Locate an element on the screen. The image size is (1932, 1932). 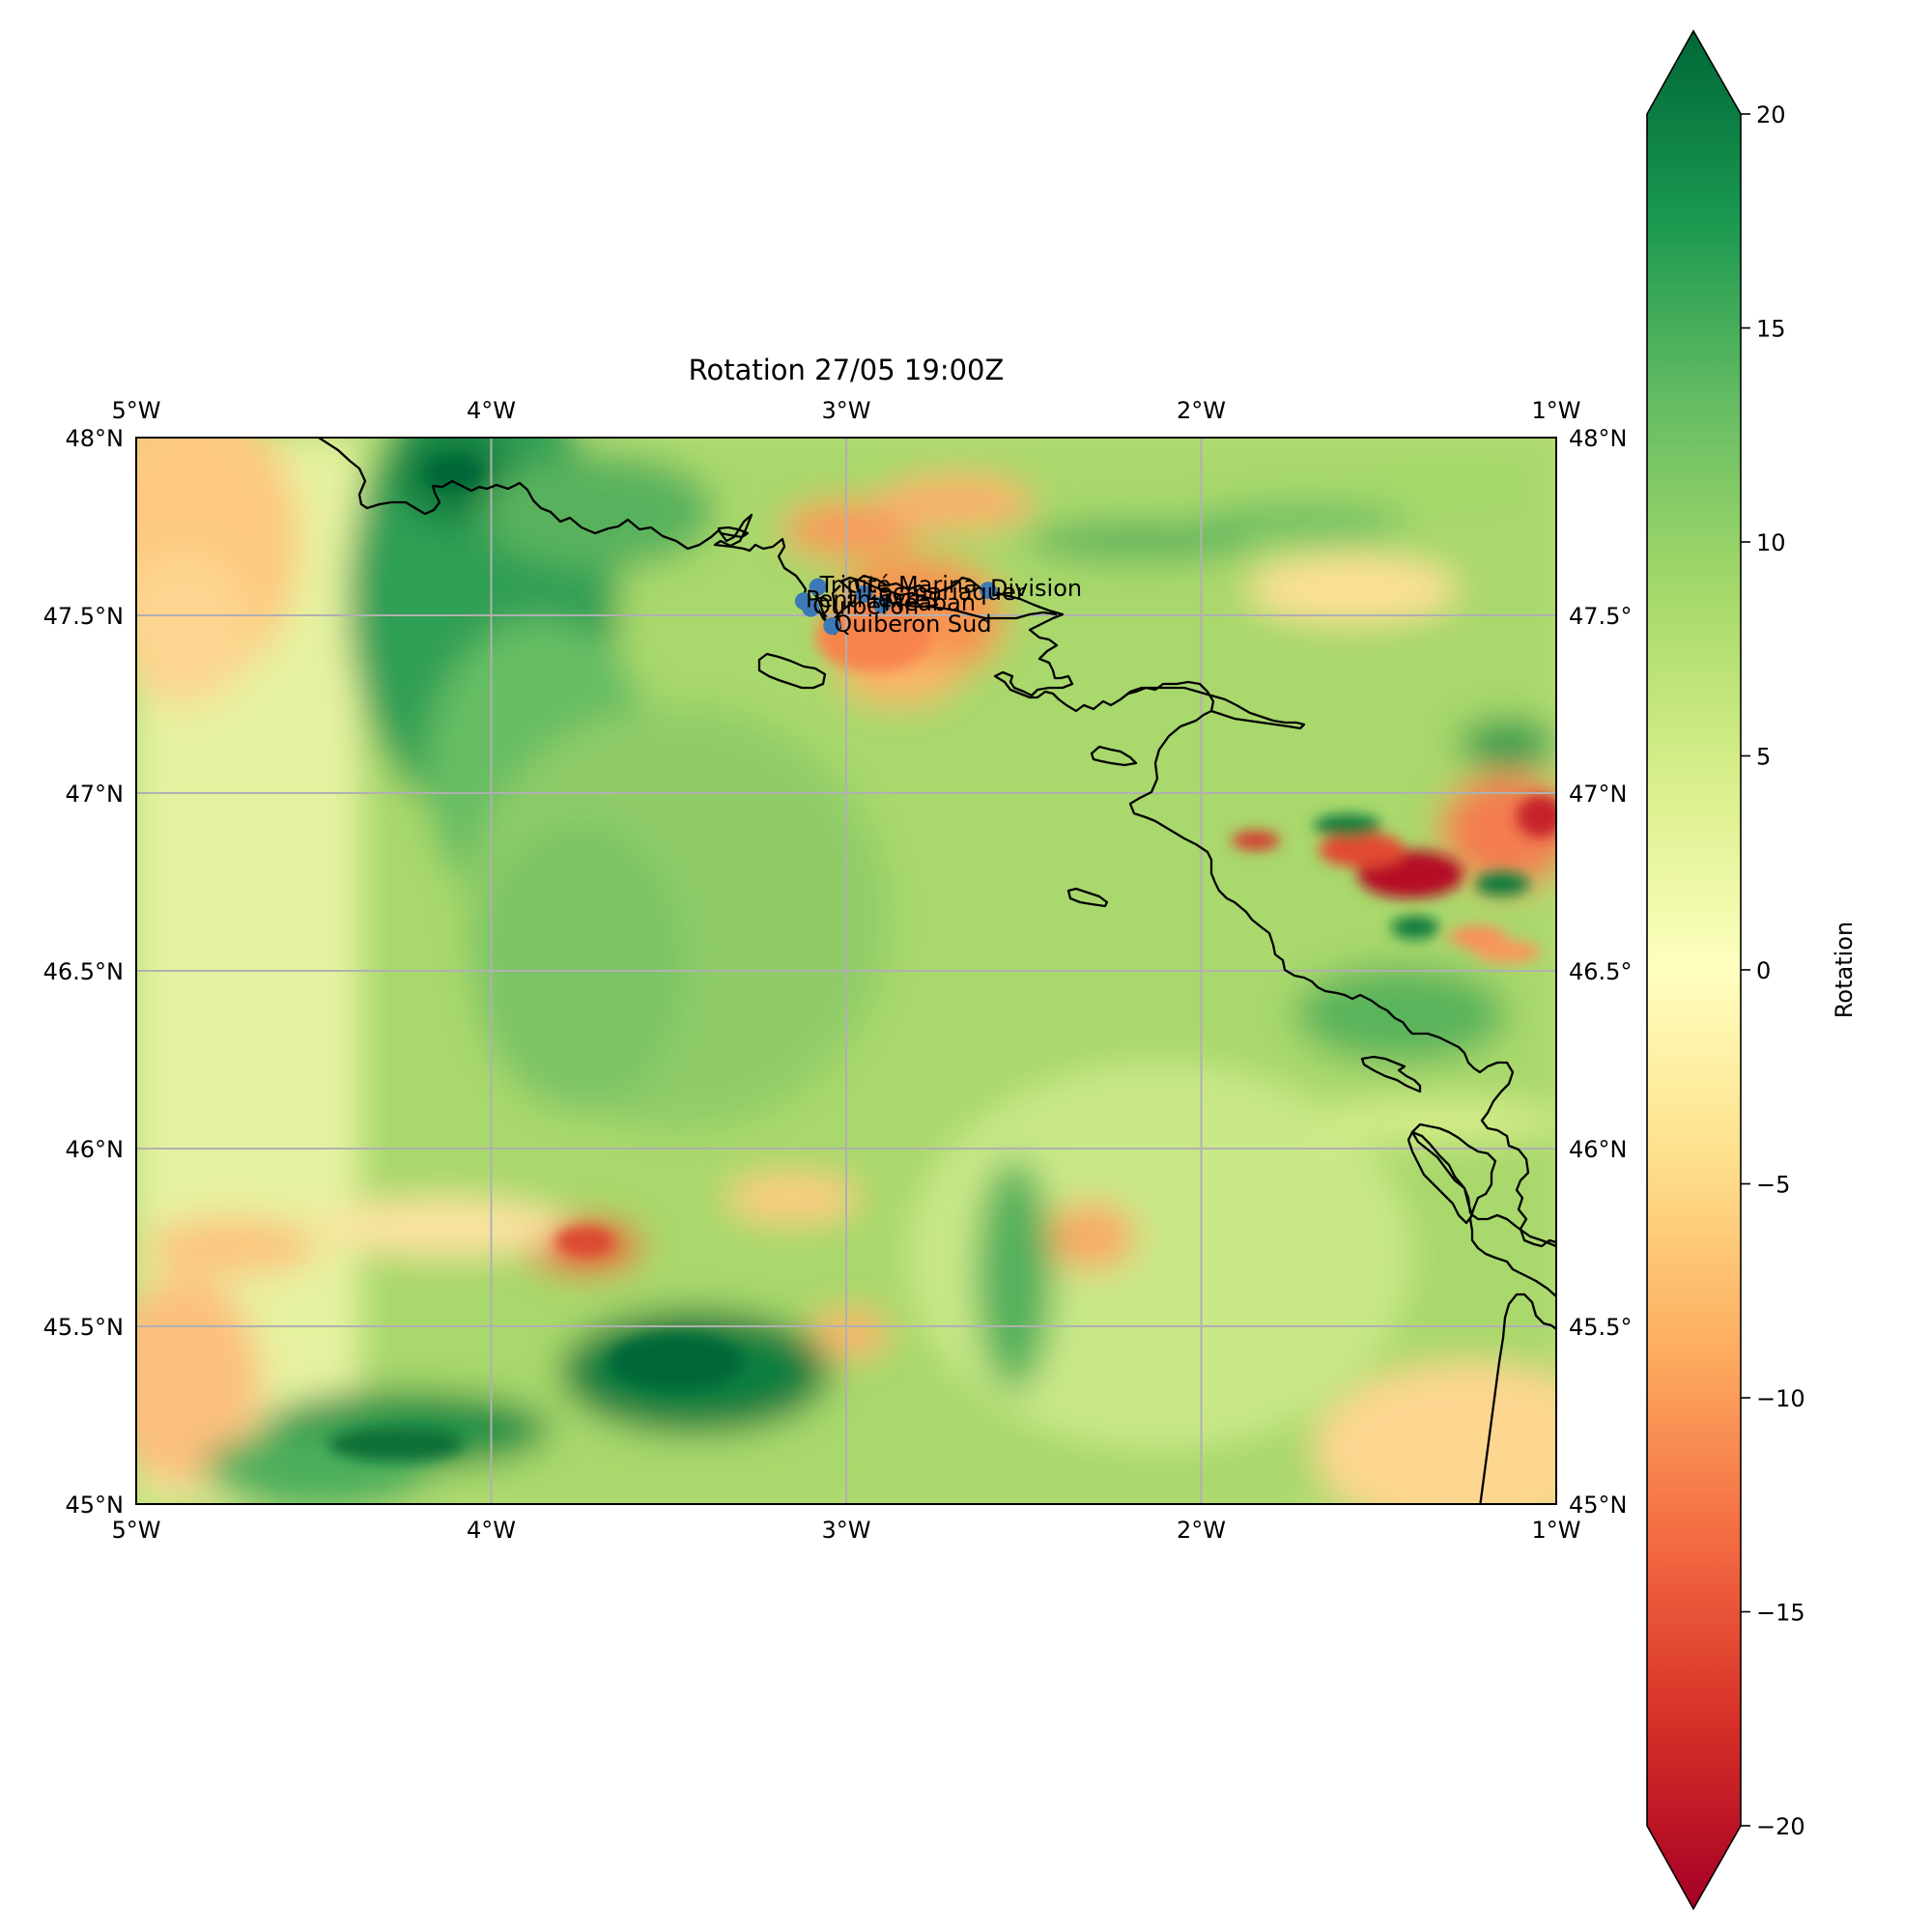
lon-tick-label-top: 4°W is located at coordinates (491, 410).